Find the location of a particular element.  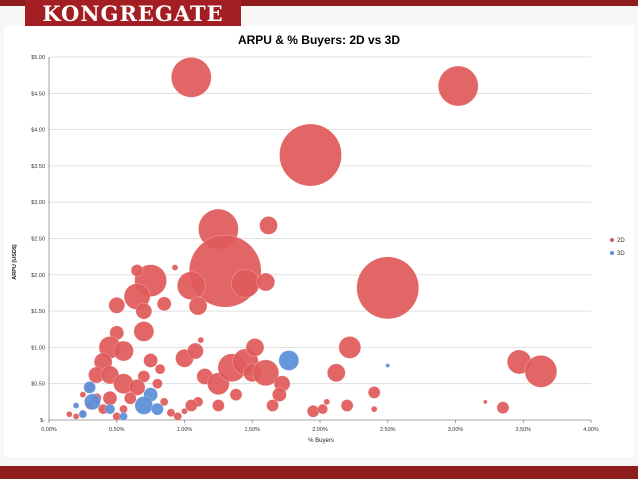

legend: 2D 3D is located at coordinates (617, 247).